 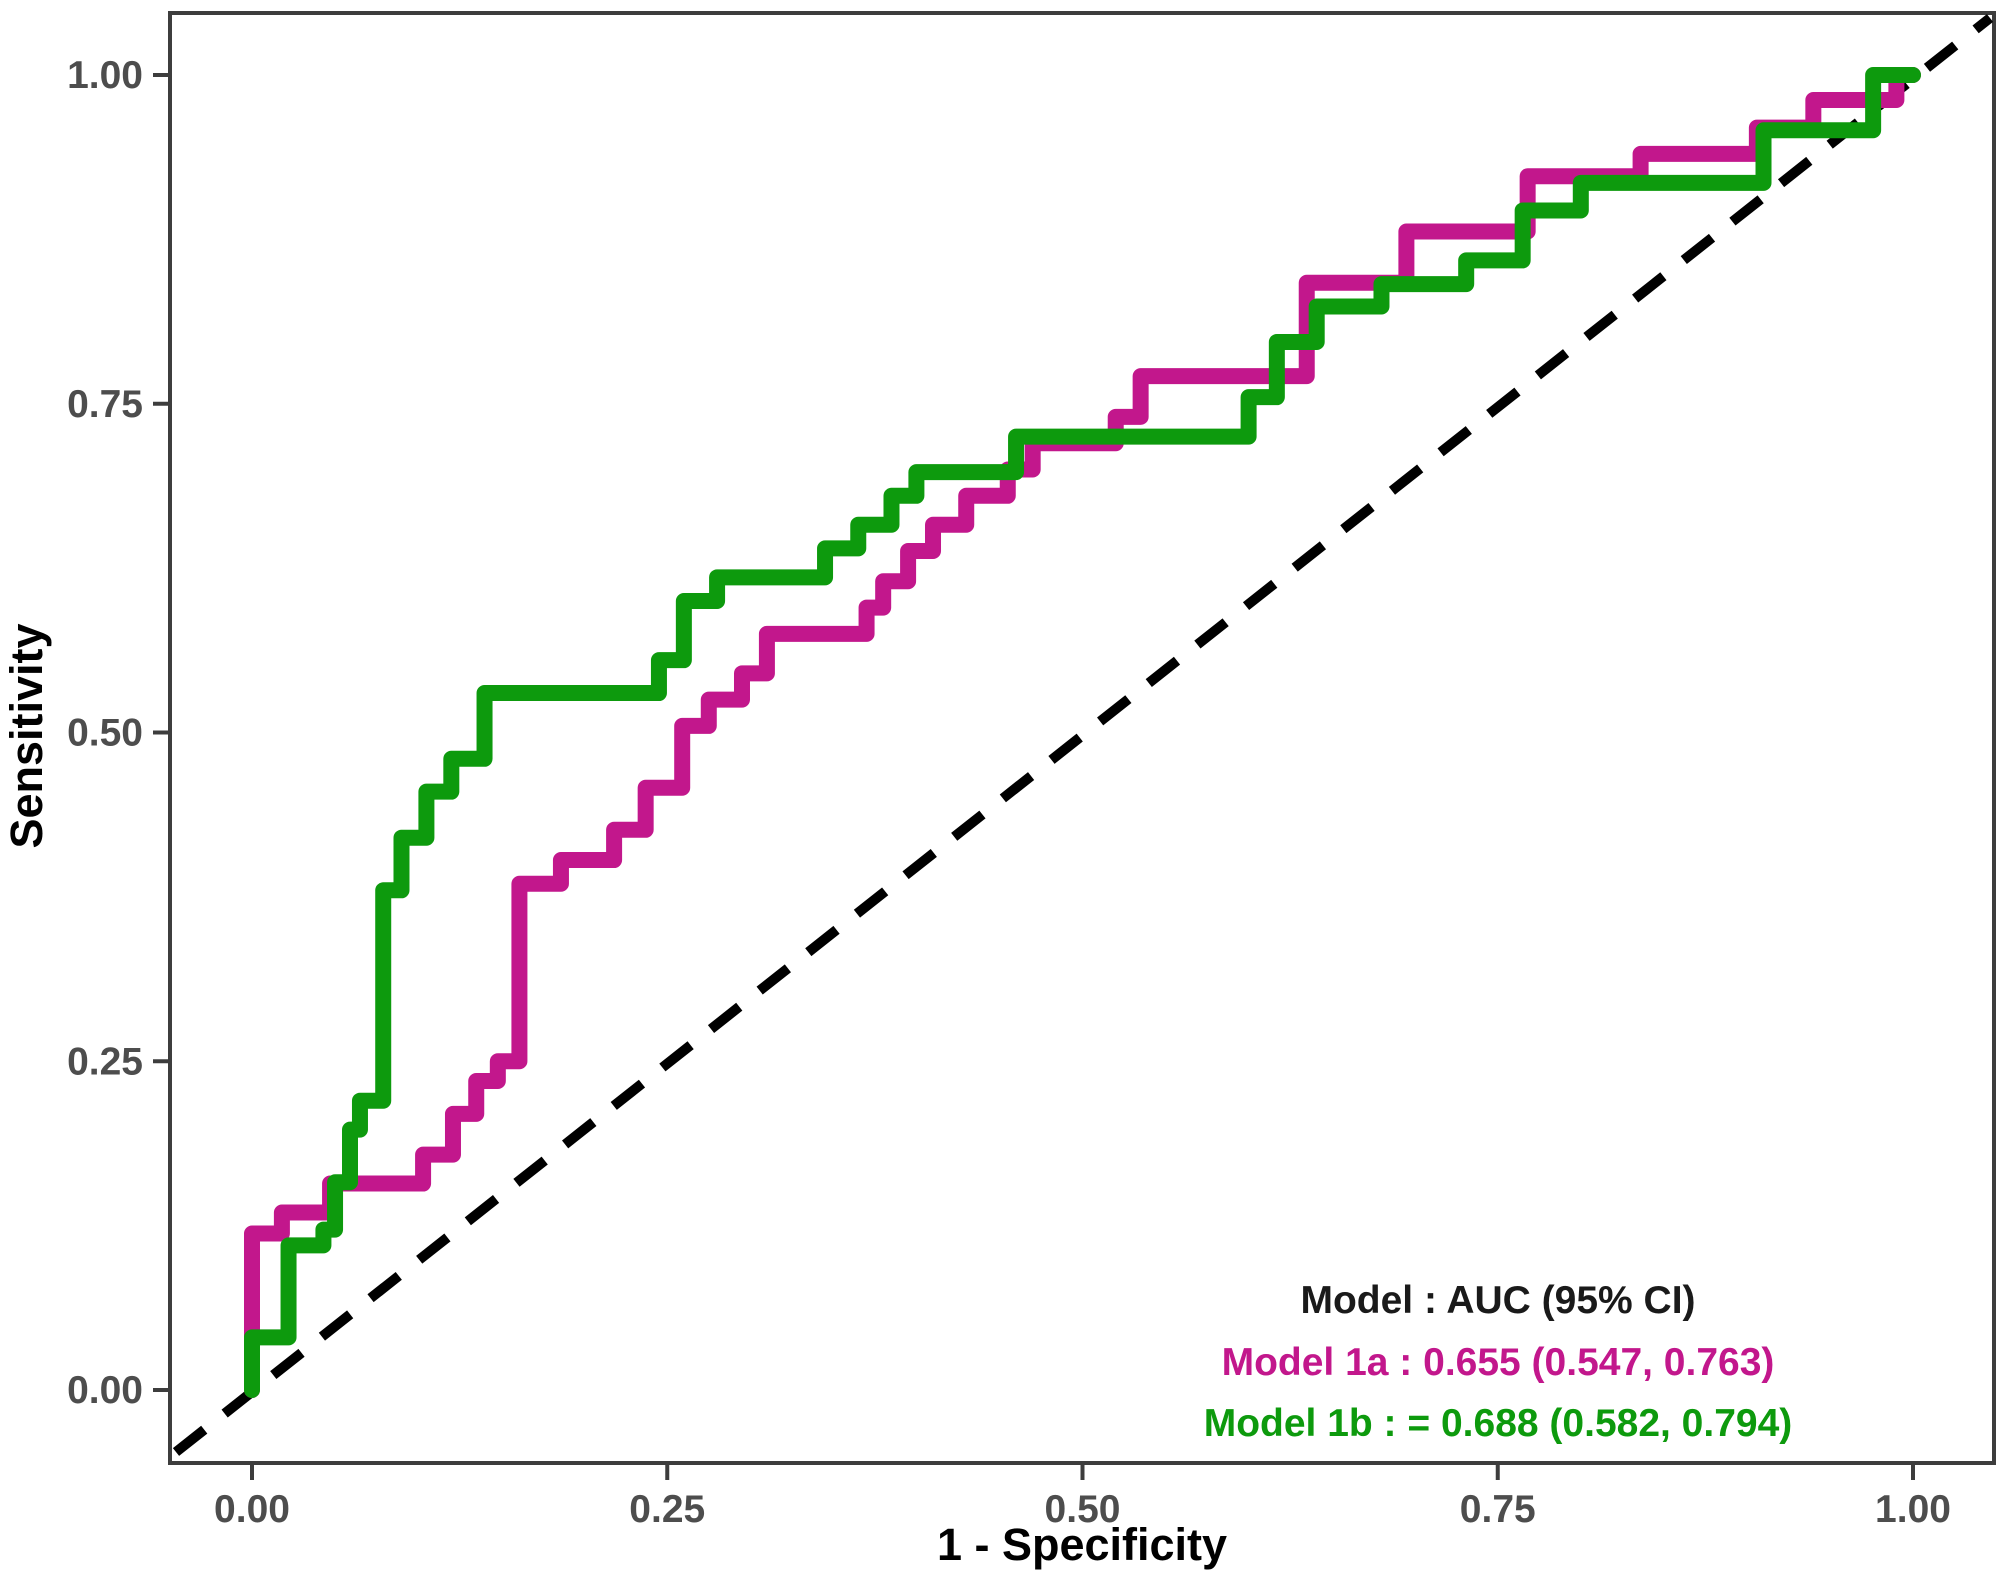 I want to click on y-tick-label: 0.50, so click(x=105, y=733).